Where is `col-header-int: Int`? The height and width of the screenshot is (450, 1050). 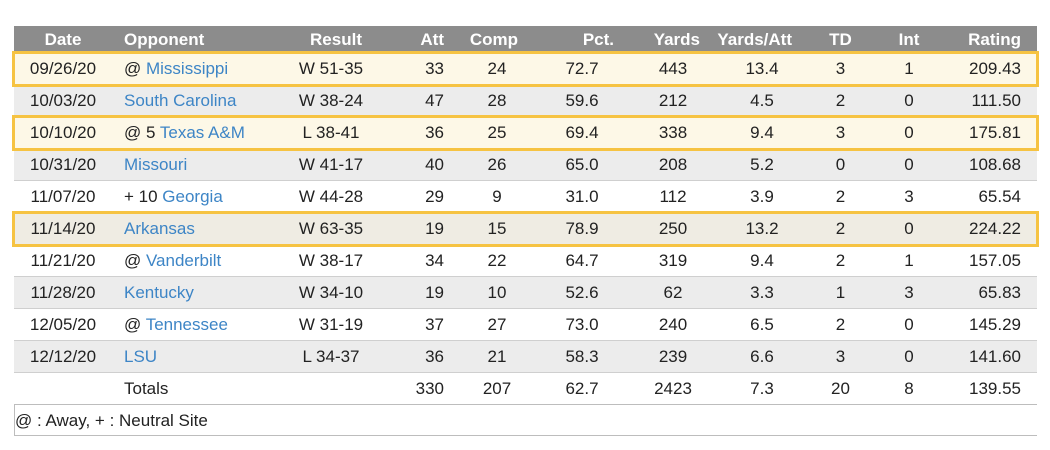 col-header-int: Int is located at coordinates (909, 39).